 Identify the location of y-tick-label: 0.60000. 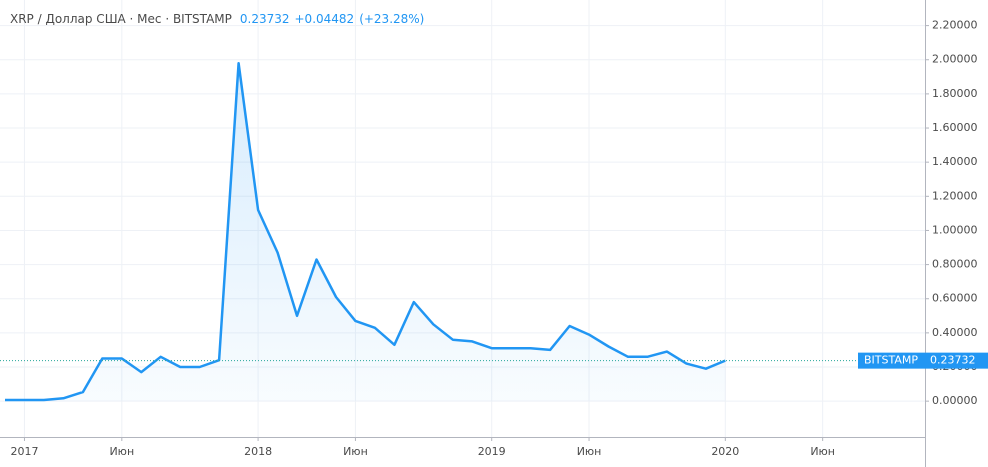
(955, 298).